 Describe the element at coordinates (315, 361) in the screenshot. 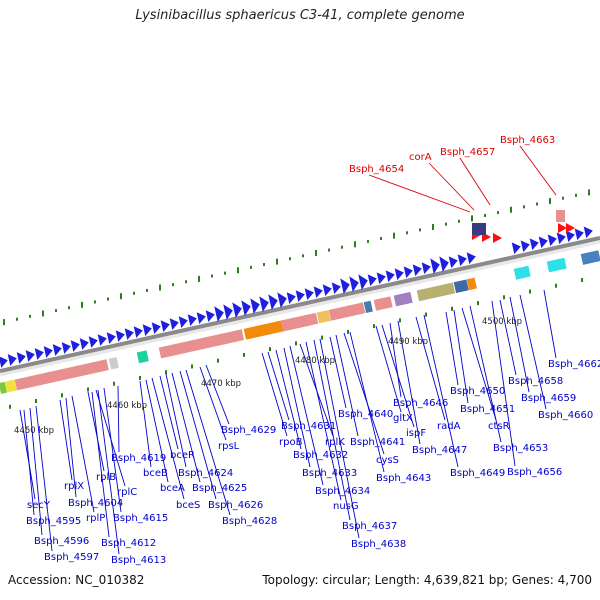

I see `scale-tick-label: 4480 kbp` at that location.